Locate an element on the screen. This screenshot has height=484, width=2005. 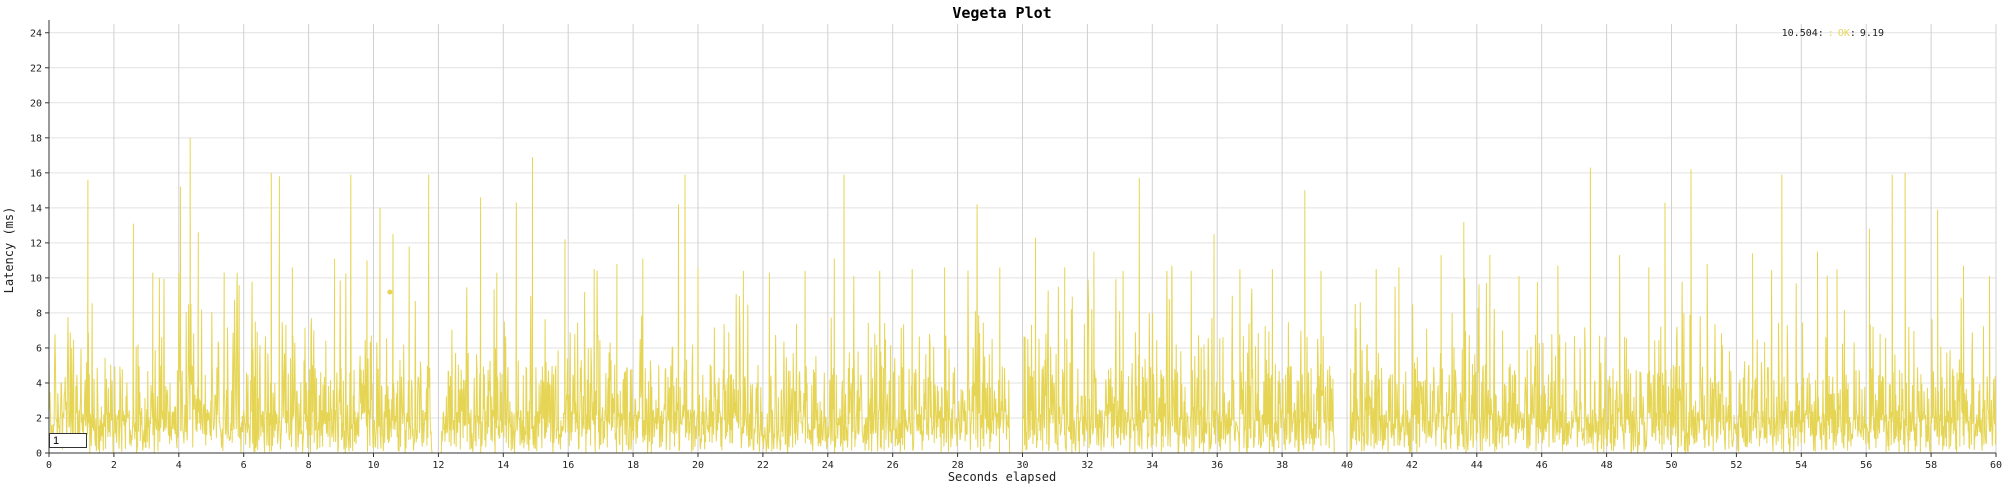
x-tick-label: 28 is located at coordinates (958, 465).